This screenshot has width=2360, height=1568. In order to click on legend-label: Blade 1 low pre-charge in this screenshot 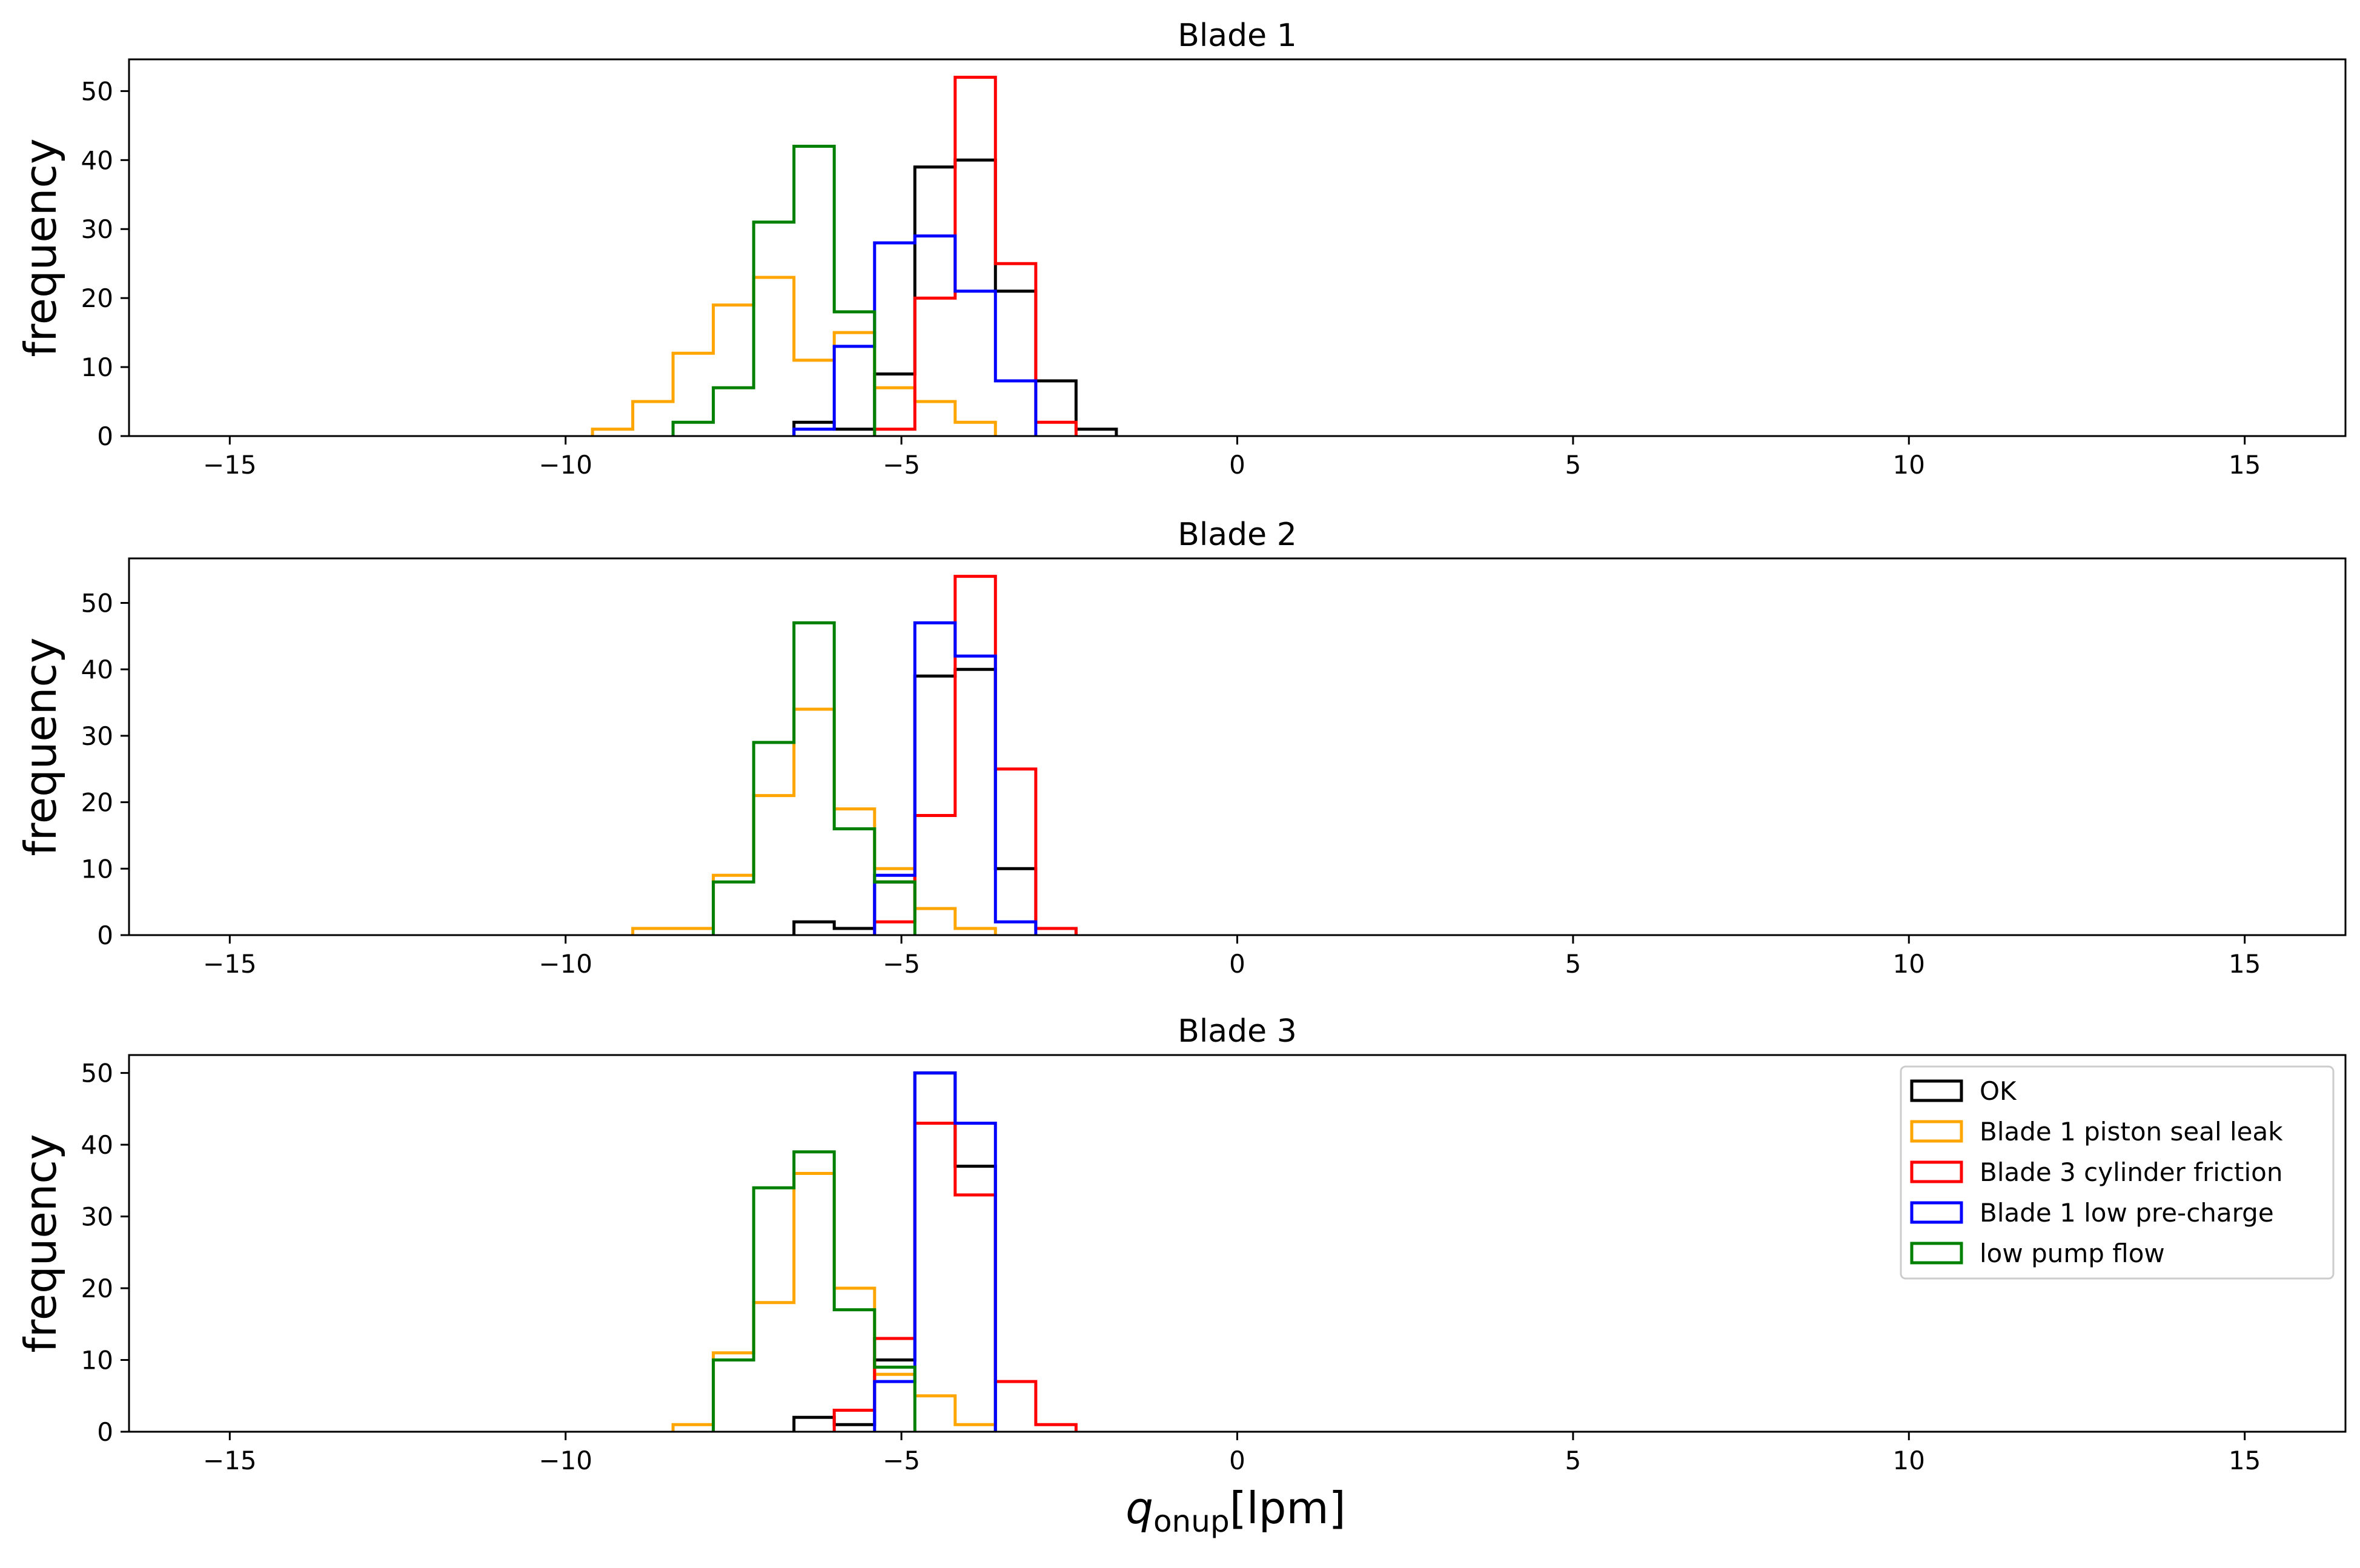, I will do `click(2127, 1213)`.